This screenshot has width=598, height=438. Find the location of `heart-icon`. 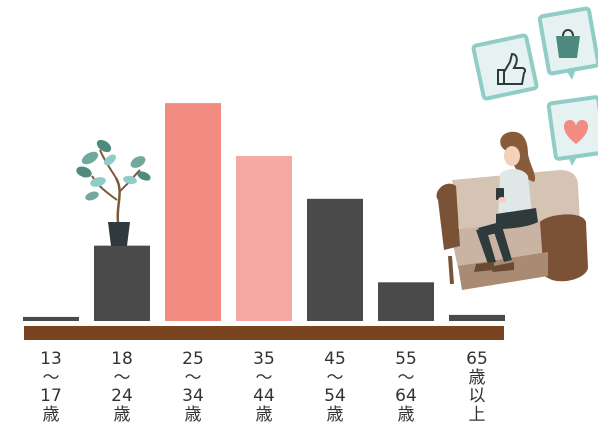

heart-icon is located at coordinates (572, 130).